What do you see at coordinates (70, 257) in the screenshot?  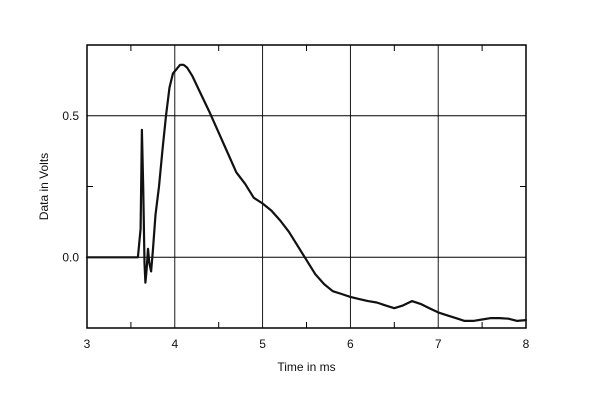 I see `y-tick-label: 0.0` at bounding box center [70, 257].